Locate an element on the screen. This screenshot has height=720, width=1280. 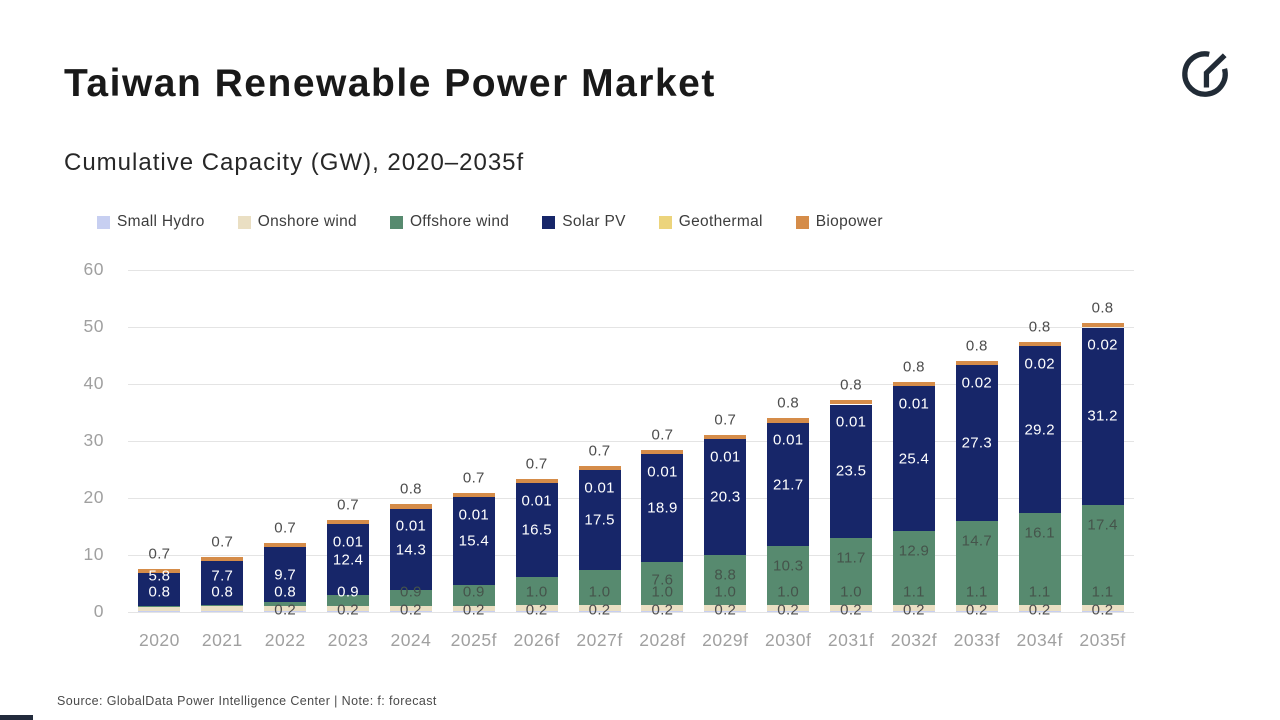
bar-segment-small-hydro-2026f is located at coordinates (536, 611).